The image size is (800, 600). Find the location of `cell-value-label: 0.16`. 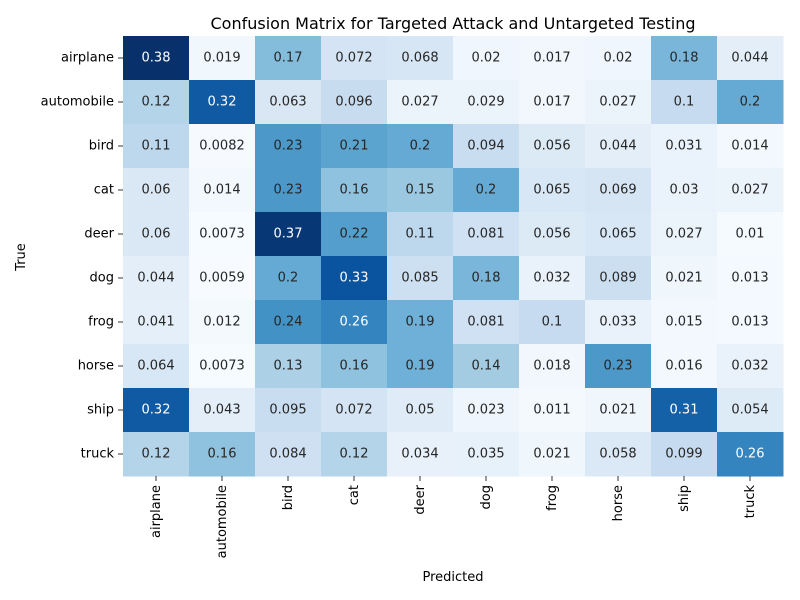

cell-value-label: 0.16 is located at coordinates (222, 454).